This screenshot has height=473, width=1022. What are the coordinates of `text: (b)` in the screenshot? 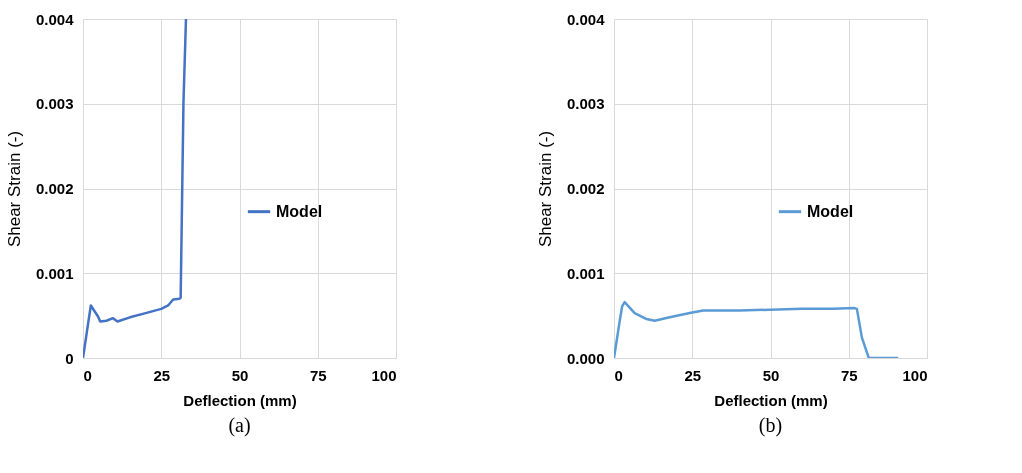 It's located at (770, 425).